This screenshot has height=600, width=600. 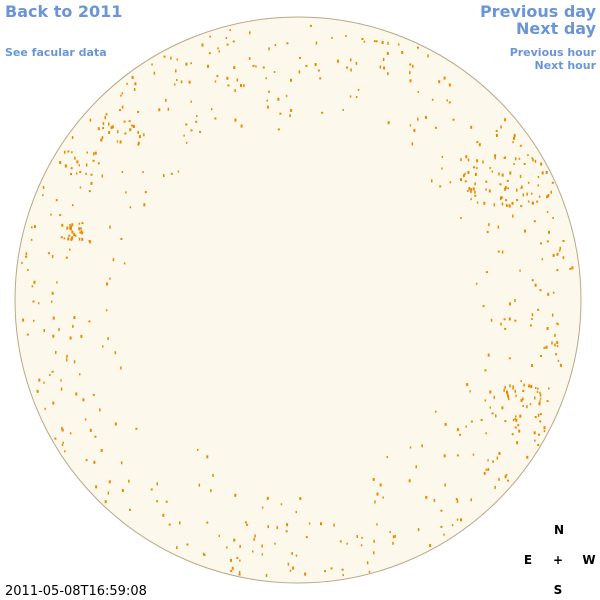 I want to click on next-day-link: Next day, so click(x=556, y=28).